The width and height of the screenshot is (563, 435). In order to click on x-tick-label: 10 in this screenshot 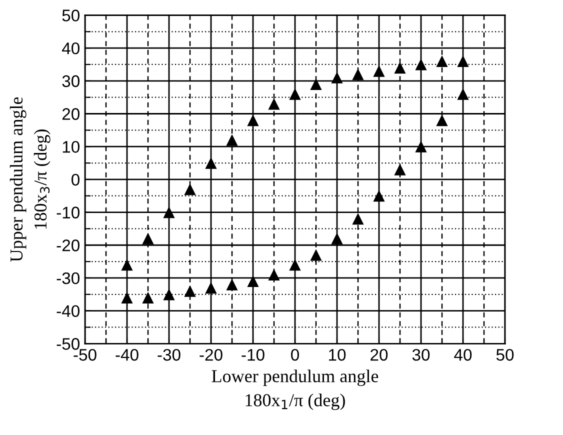, I will do `click(337, 354)`.